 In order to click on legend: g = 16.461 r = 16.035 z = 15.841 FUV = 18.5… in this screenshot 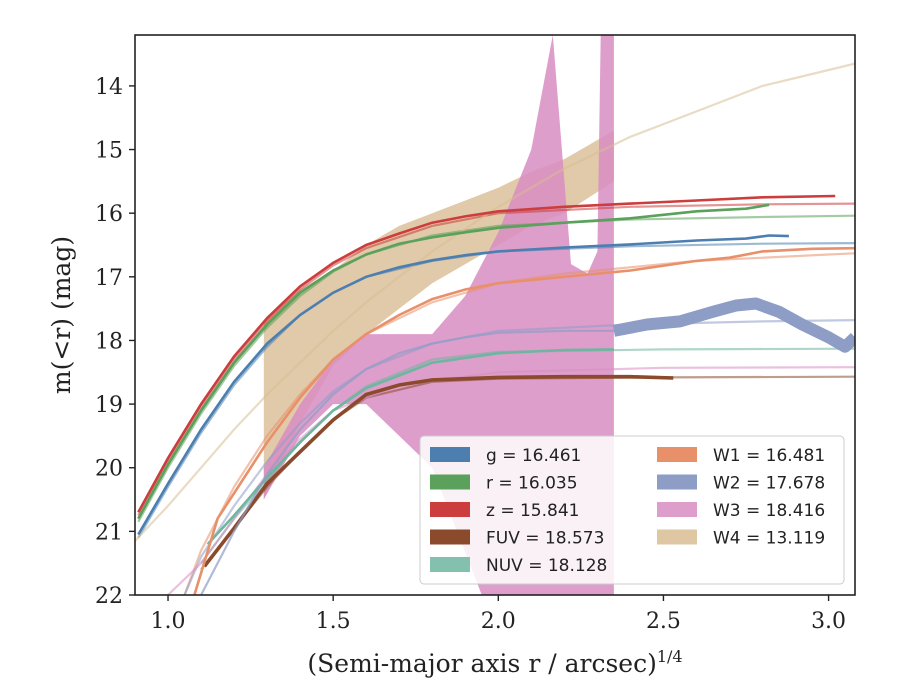, I will do `click(632, 510)`.